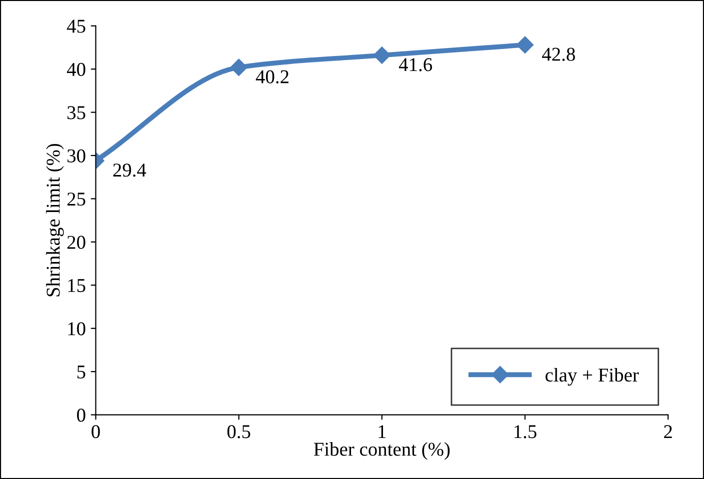 This screenshot has height=479, width=704. Describe the element at coordinates (55, 220) in the screenshot. I see `y-axis-title: Shrinkage limit (%)` at that location.